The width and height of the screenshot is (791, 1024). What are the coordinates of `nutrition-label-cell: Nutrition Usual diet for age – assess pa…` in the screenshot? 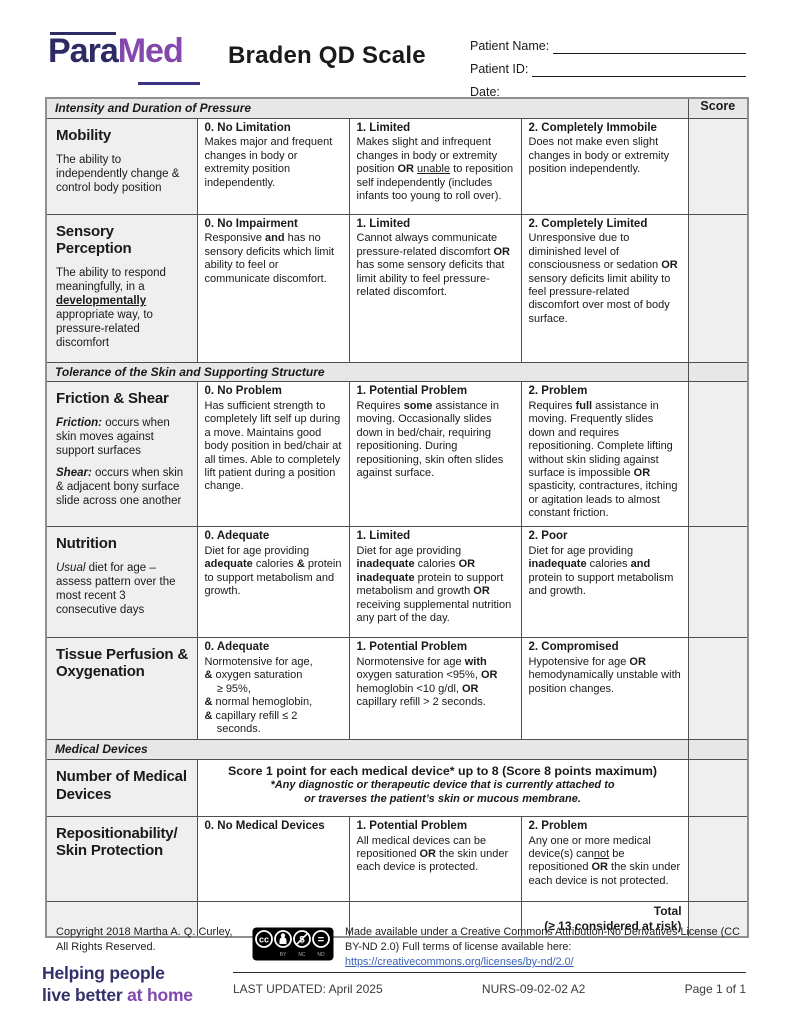 It's located at (121, 582).